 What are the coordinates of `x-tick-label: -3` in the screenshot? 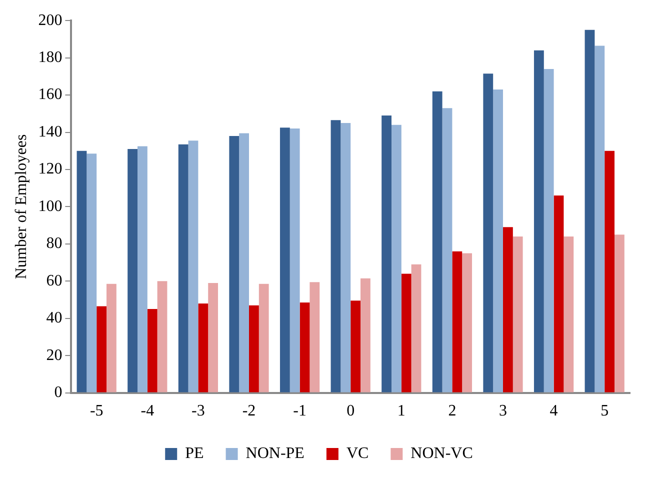 It's located at (198, 411).